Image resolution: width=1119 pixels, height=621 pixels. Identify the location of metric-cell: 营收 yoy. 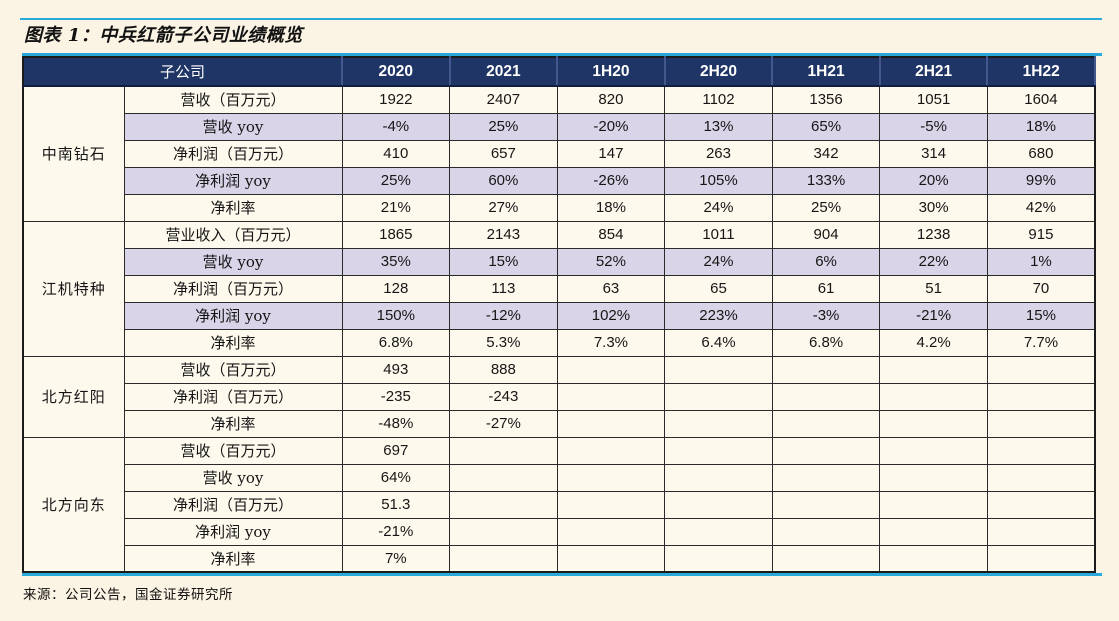
(233, 126).